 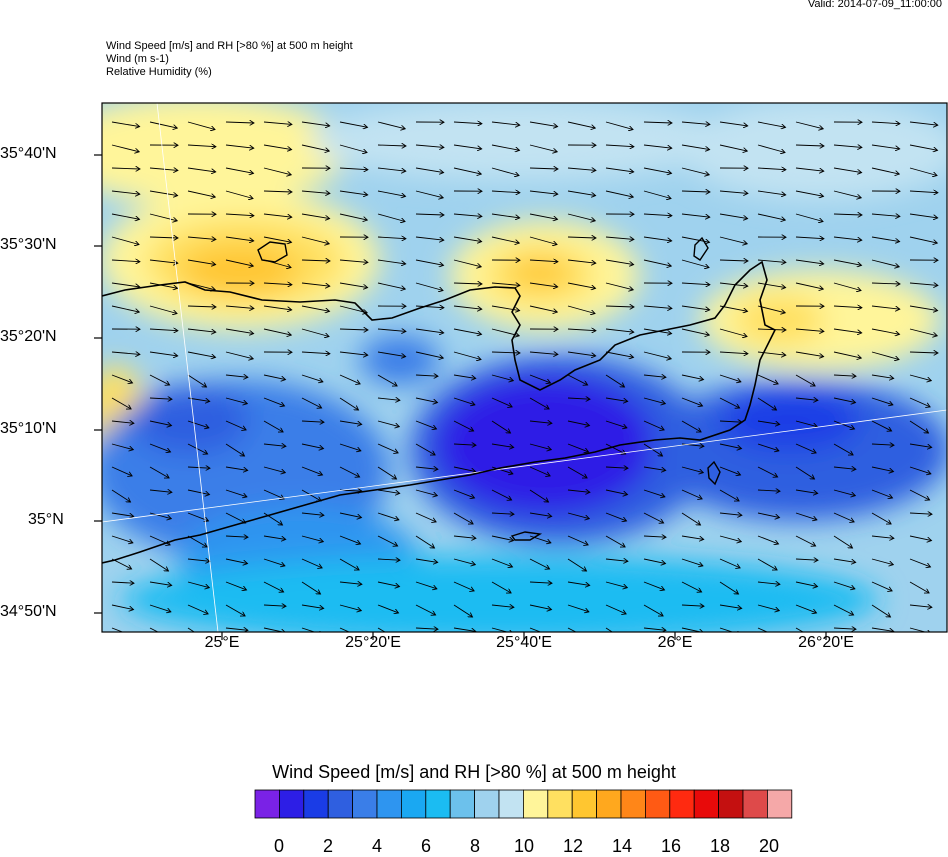 What do you see at coordinates (826, 643) in the screenshot?
I see `lon-label: 26°20'E` at bounding box center [826, 643].